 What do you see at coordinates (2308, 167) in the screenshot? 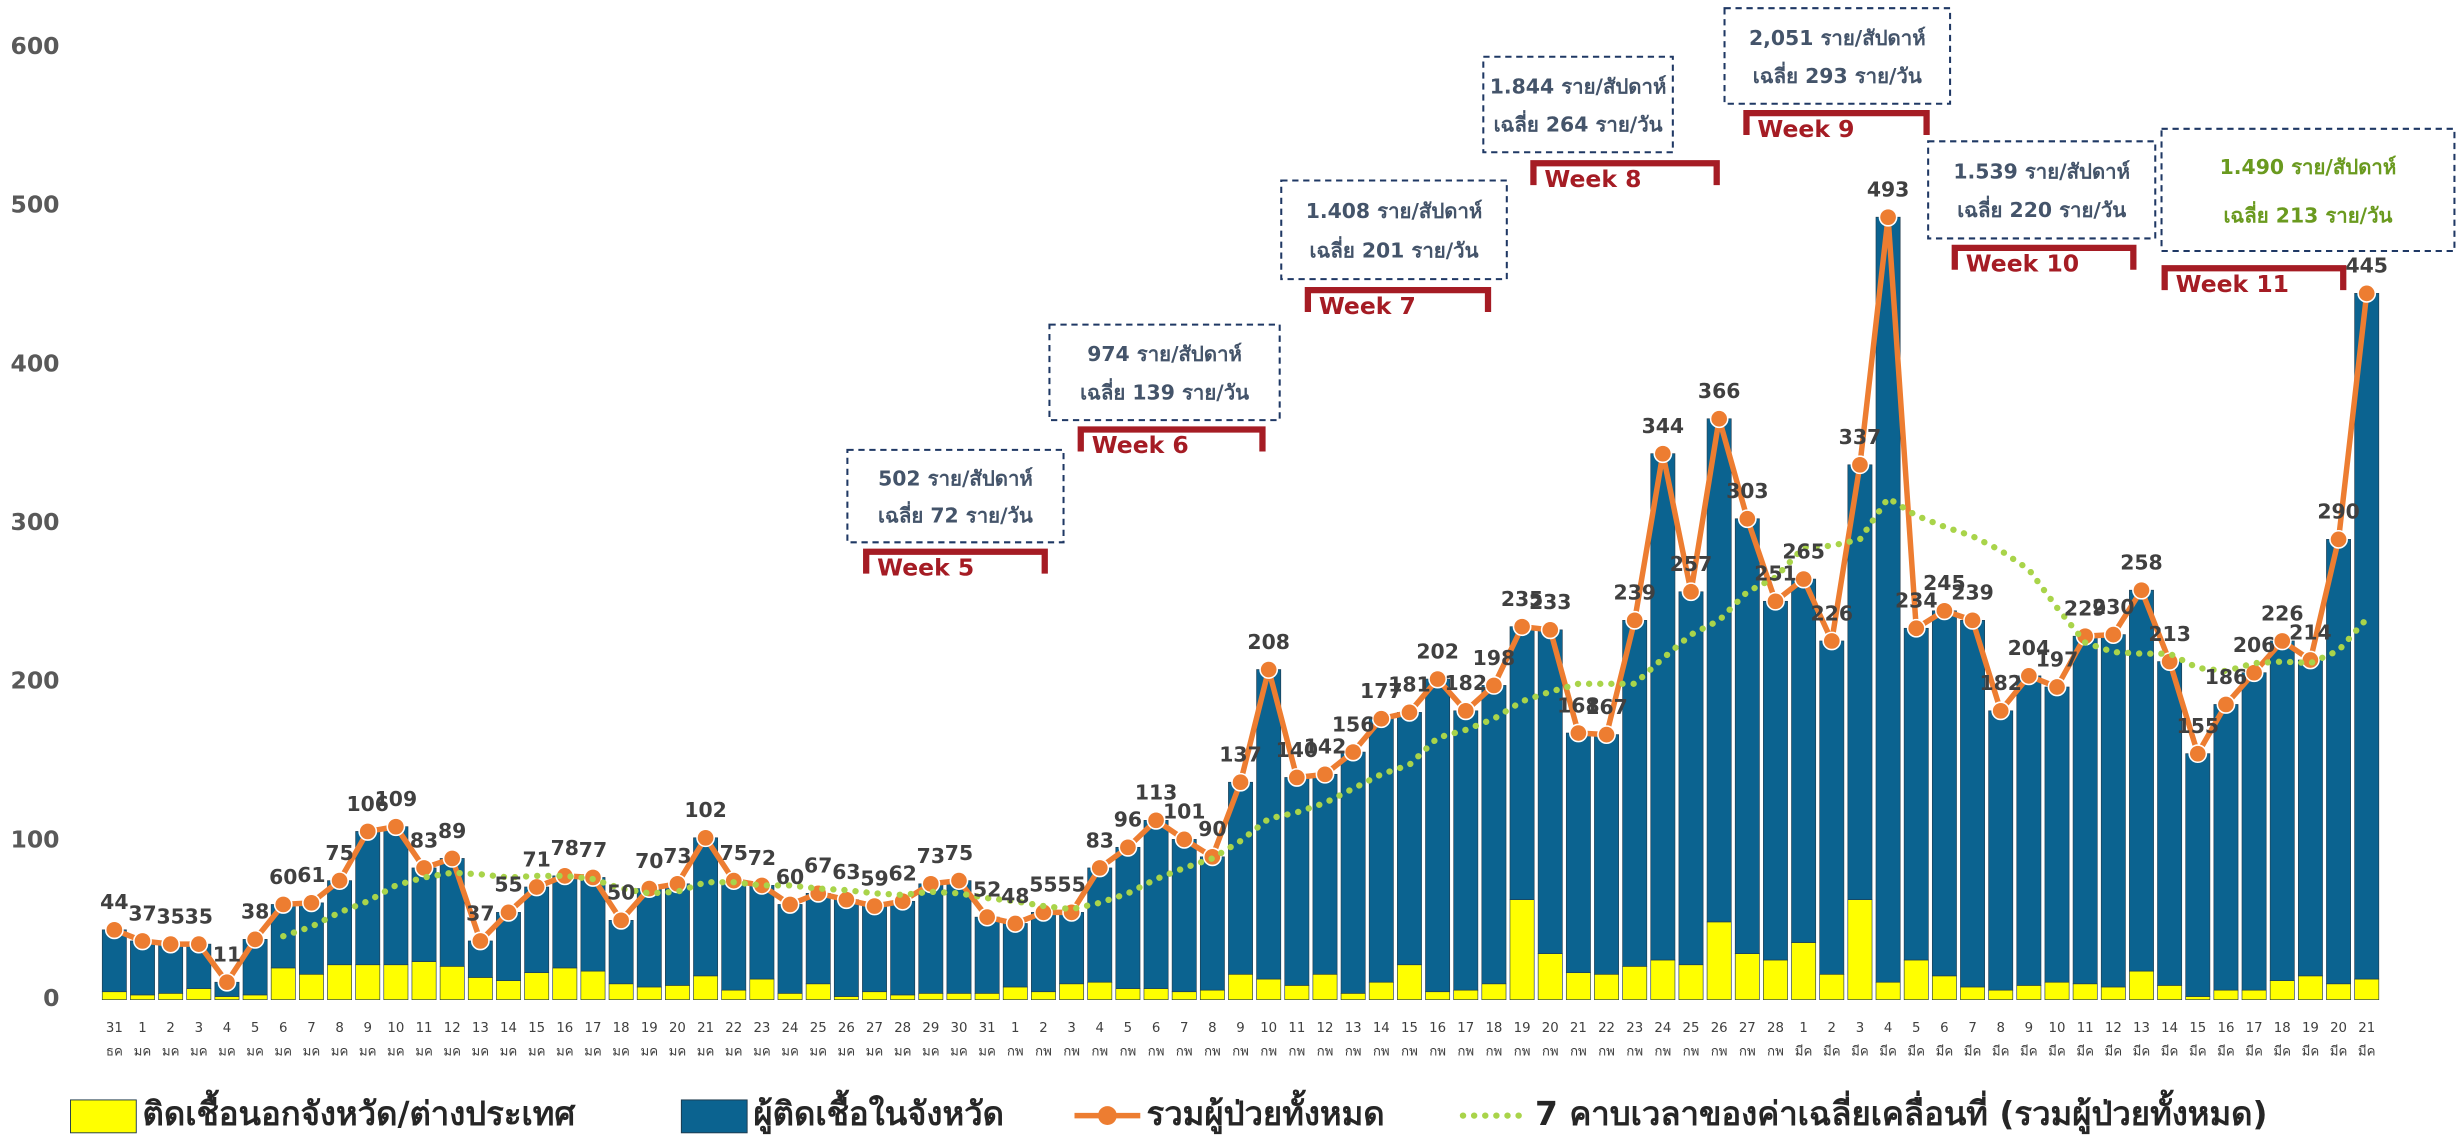
I see `annotation-text: 1.490 ราย/สัปดาห์` at bounding box center [2308, 167].